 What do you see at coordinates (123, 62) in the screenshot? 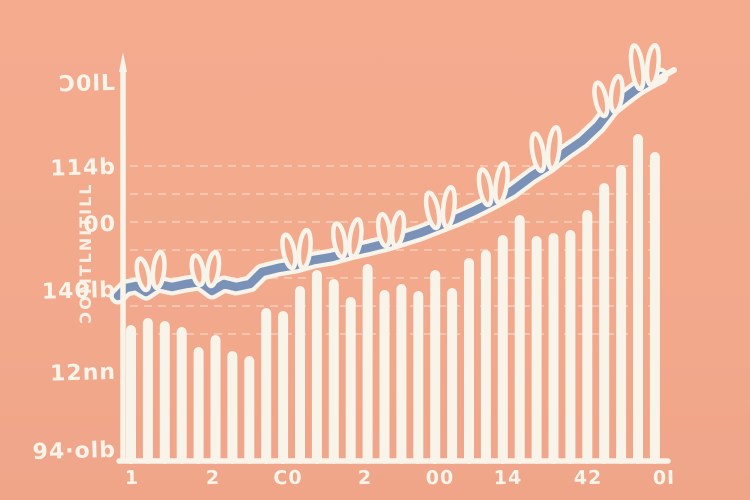
I see `y-axis-tip-icon` at bounding box center [123, 62].